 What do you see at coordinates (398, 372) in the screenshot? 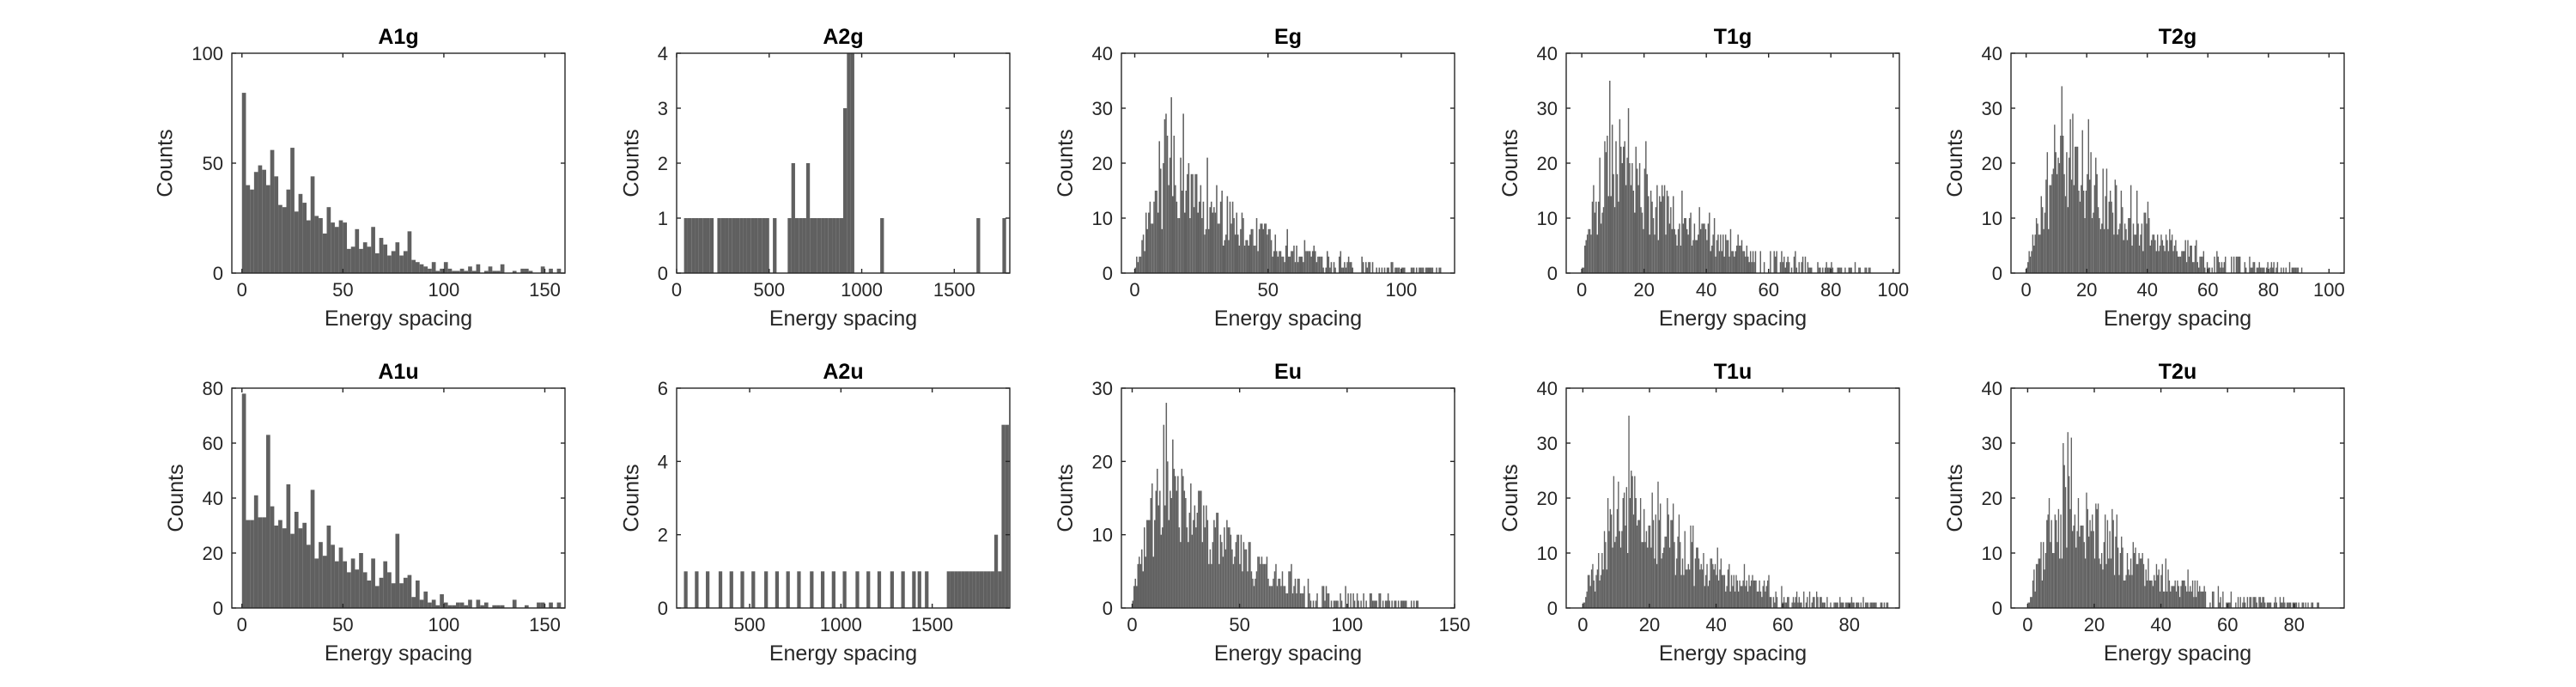
I see `chart-title: A1u` at bounding box center [398, 372].